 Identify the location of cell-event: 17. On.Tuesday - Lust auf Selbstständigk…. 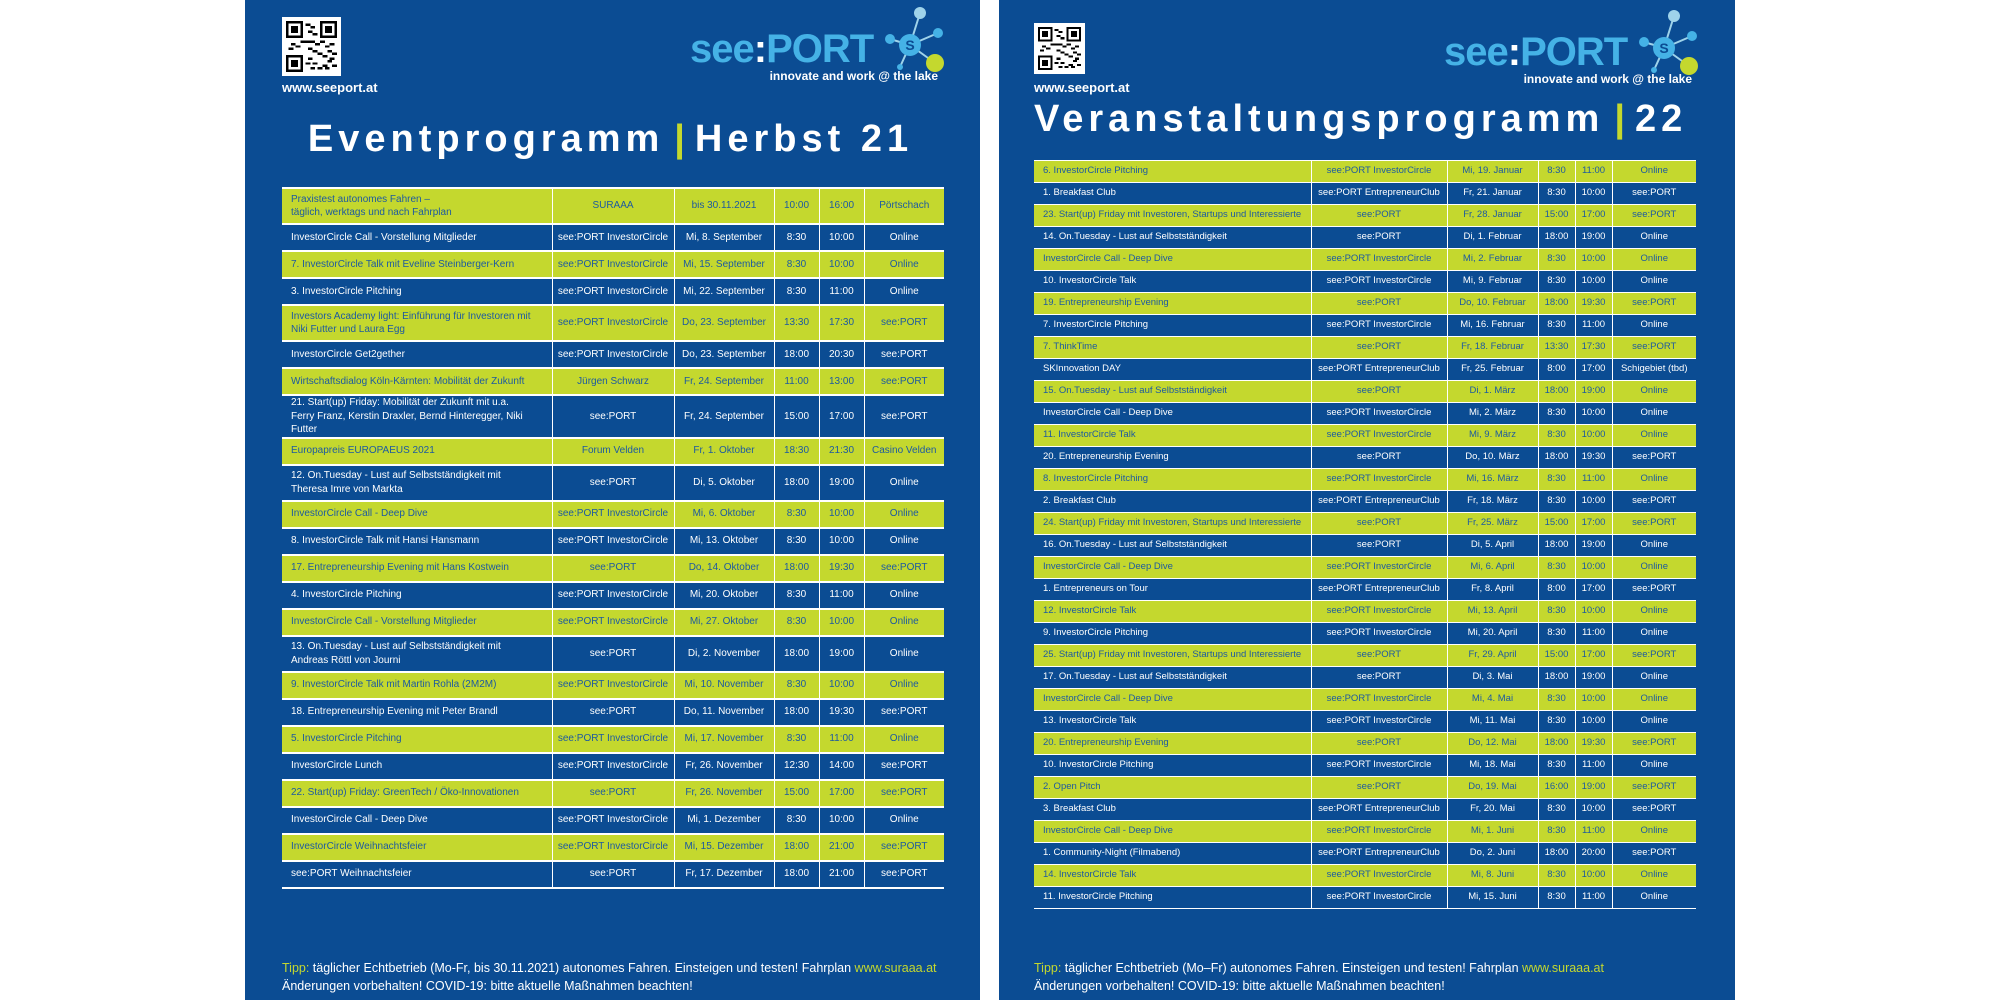
(1173, 677).